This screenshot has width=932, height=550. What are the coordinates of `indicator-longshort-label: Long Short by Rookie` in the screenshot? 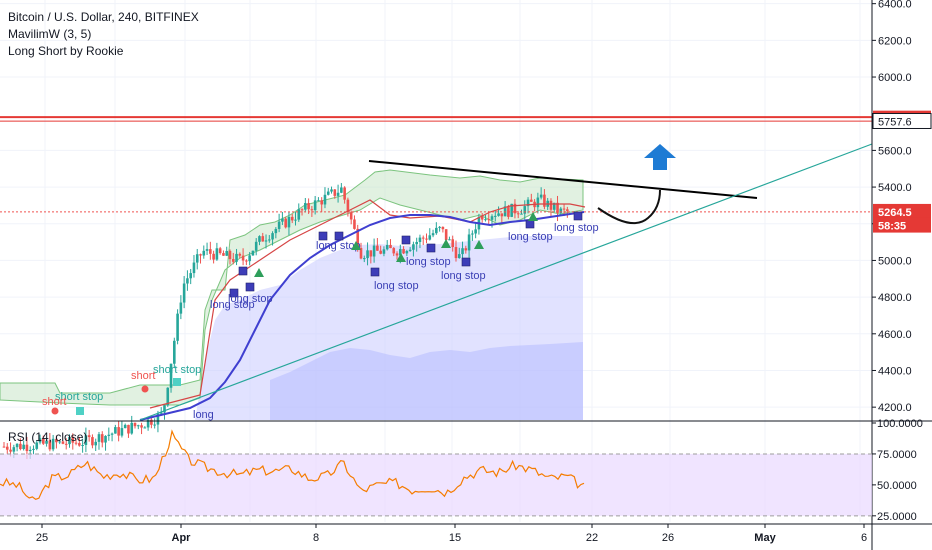 It's located at (66, 51).